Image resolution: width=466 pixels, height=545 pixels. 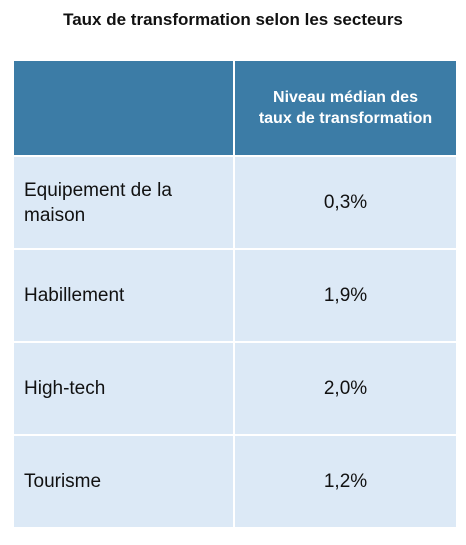 I want to click on rate-cell: 1,2%, so click(x=345, y=481).